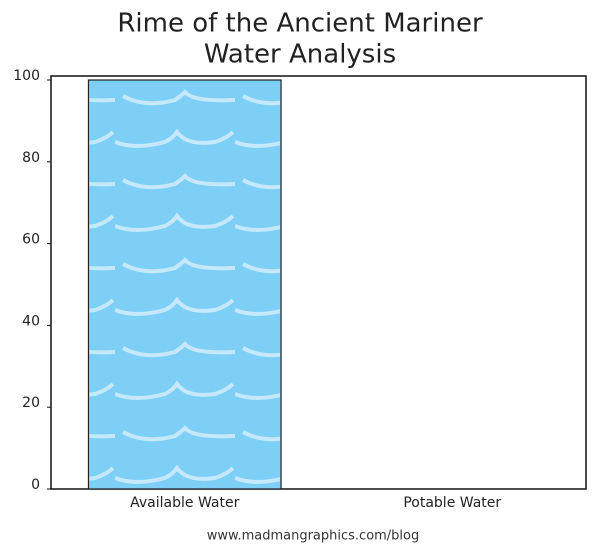 The height and width of the screenshot is (556, 600). I want to click on y-tick-label: 100, so click(26, 76).